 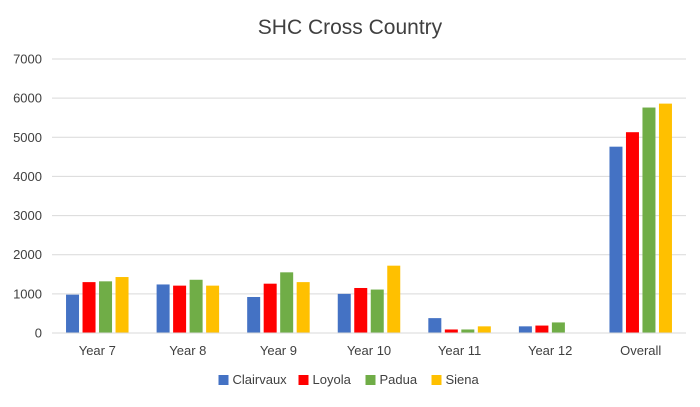 I want to click on legend-swatch-siena, so click(x=436, y=380).